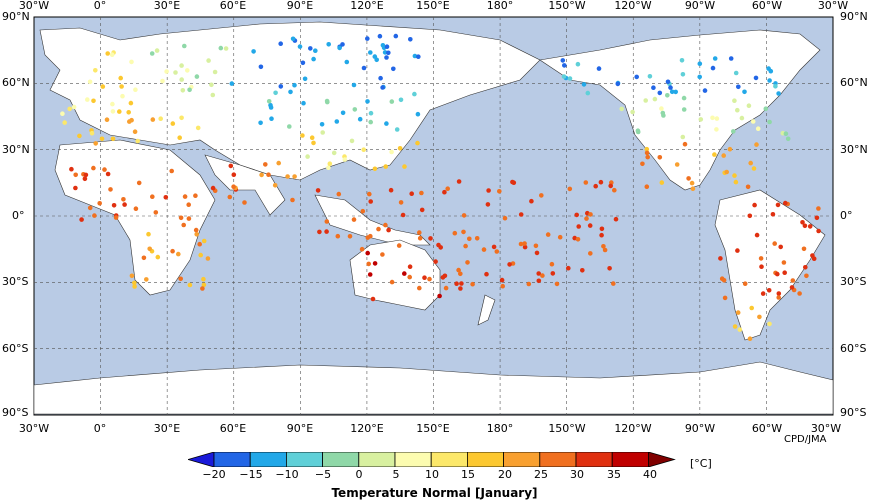 Image resolution: width=869 pixels, height=504 pixels. I want to click on credit-label: CPD/JMA, so click(805, 439).